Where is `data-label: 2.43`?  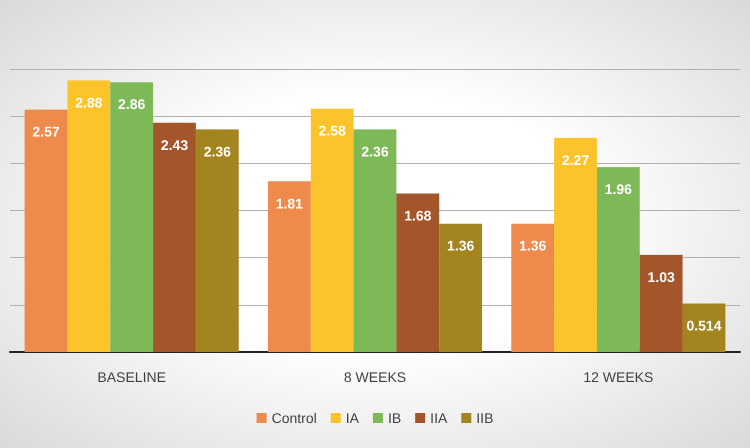 data-label: 2.43 is located at coordinates (174, 144).